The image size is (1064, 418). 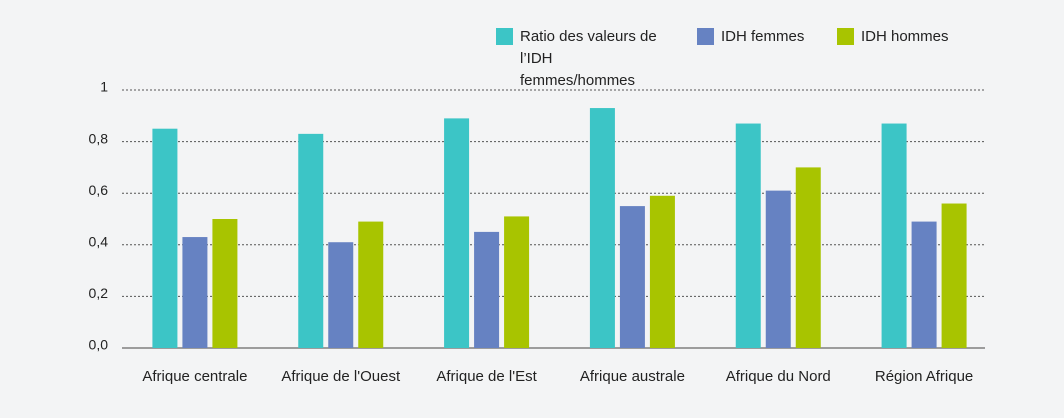 I want to click on y-tick-label: 1, so click(x=104, y=87).